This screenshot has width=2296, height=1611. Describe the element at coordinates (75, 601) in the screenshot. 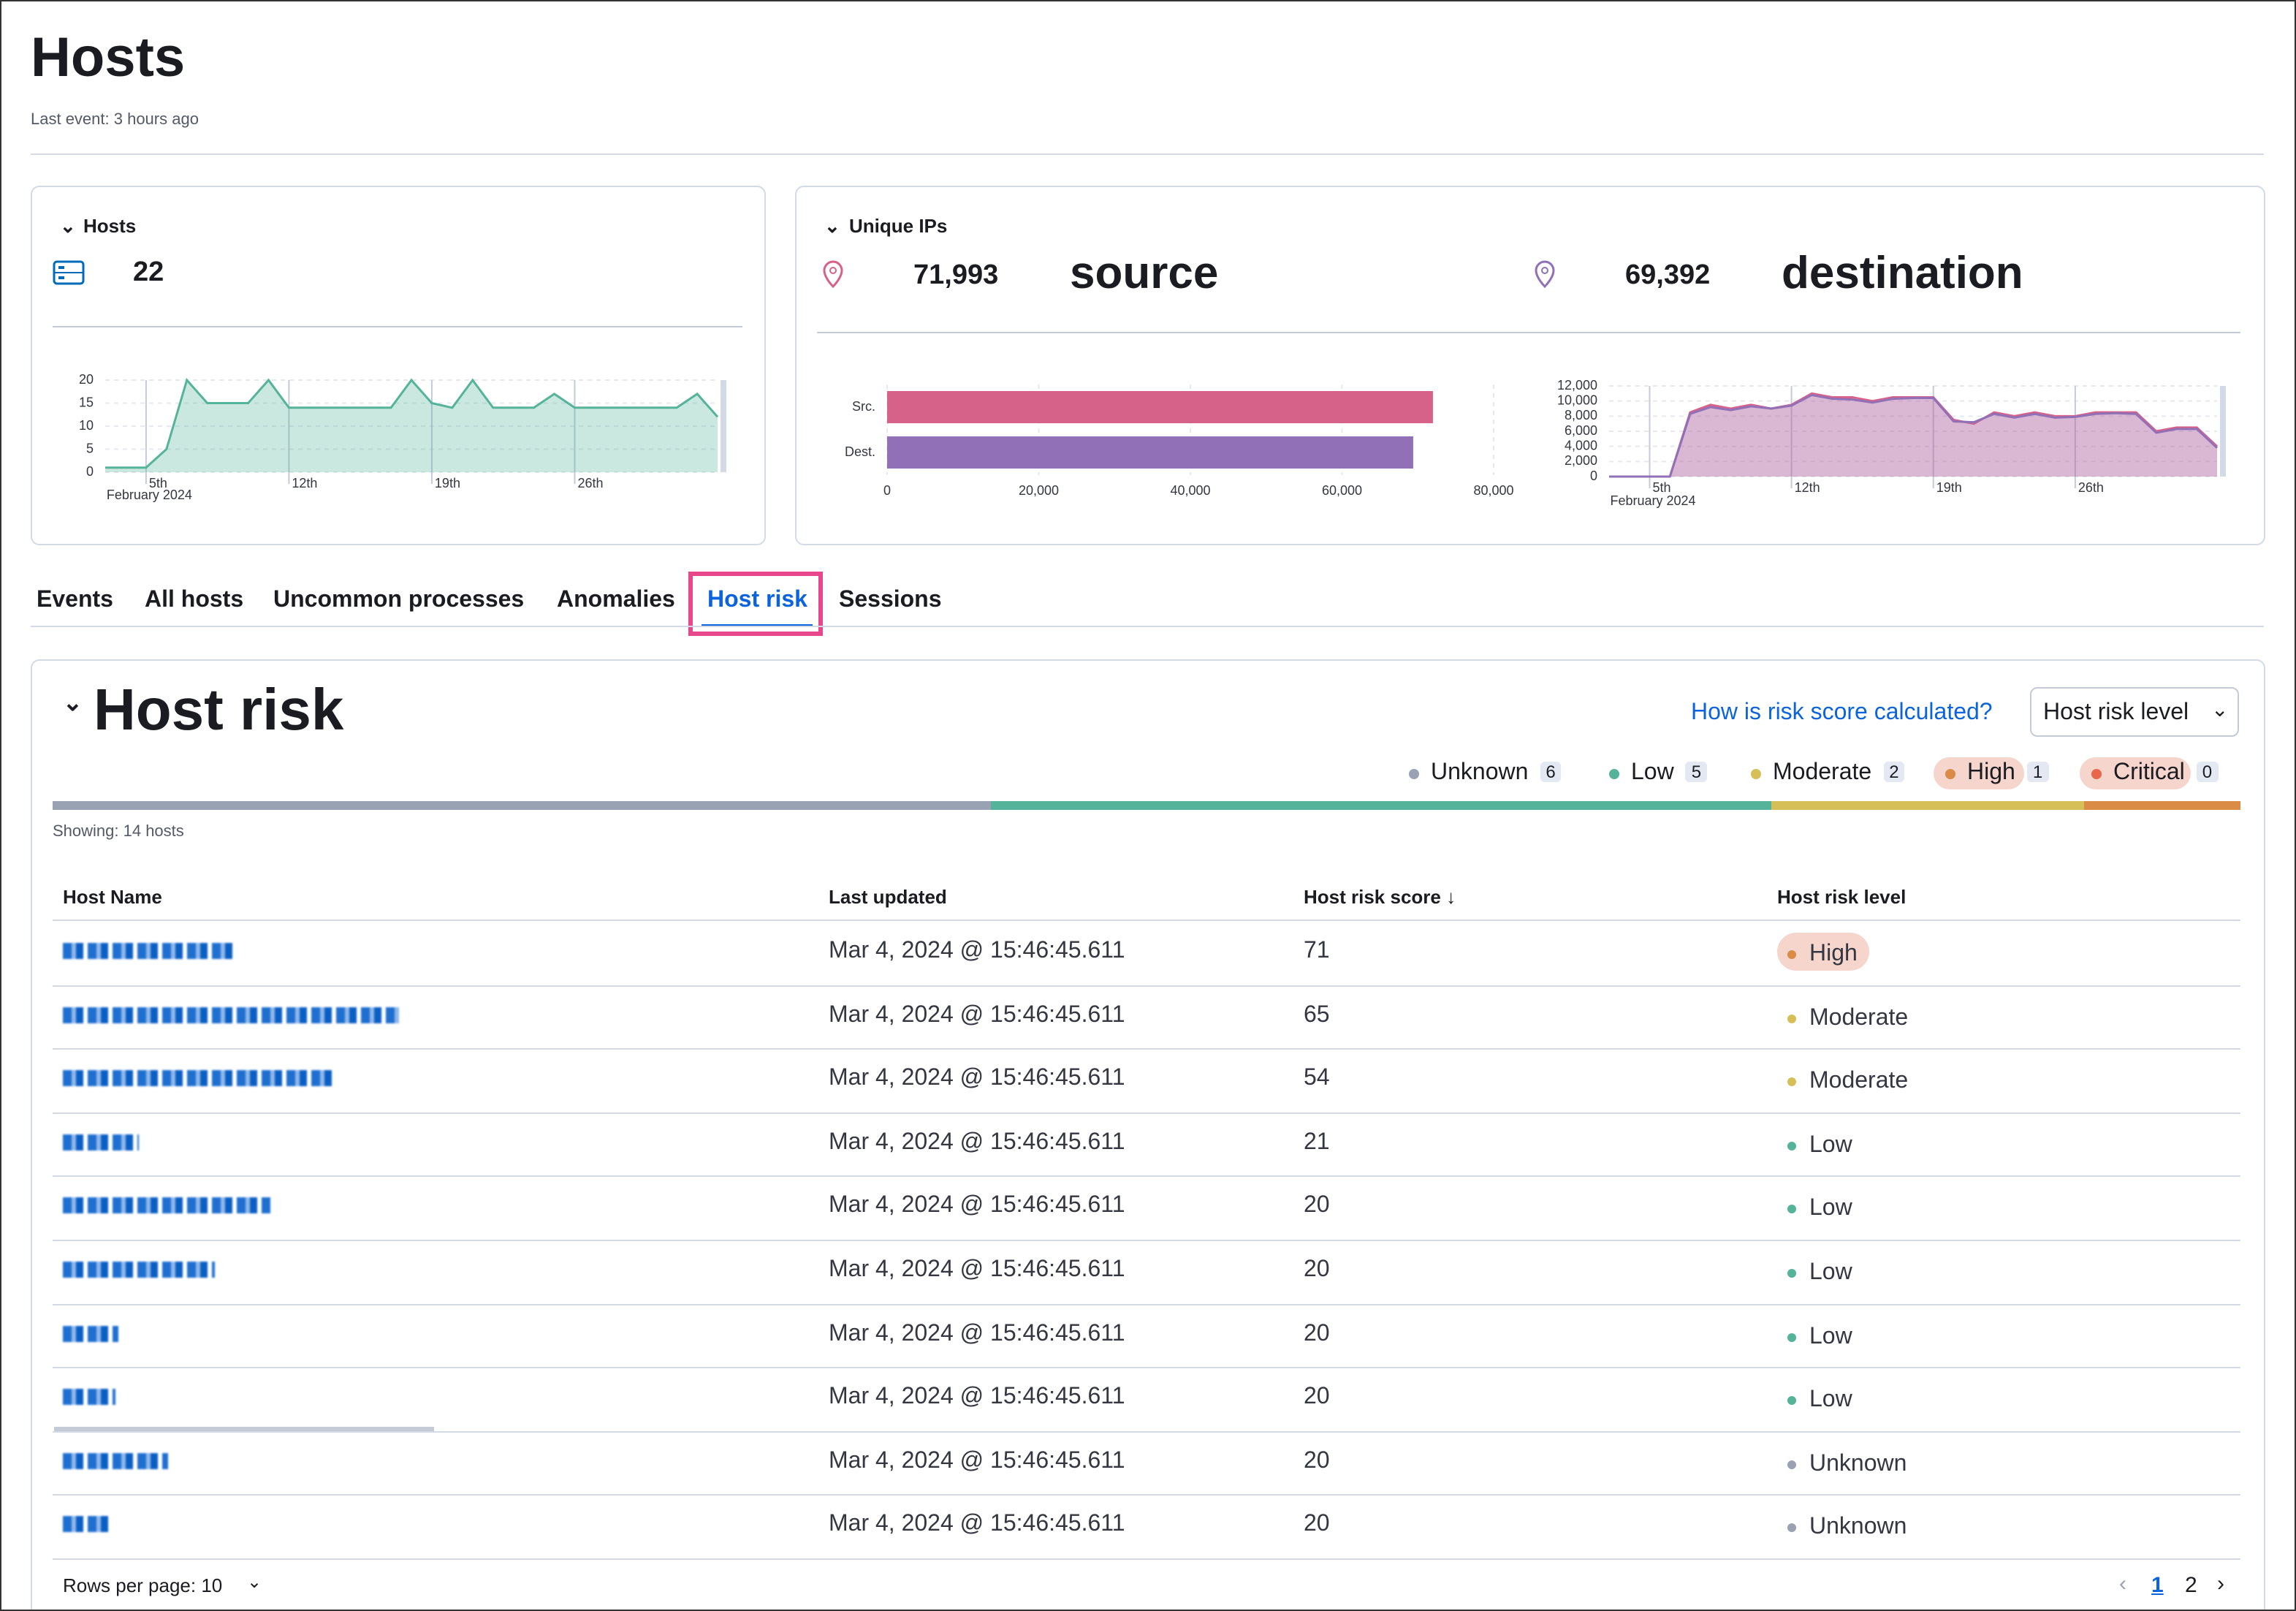

I see `tab: Events` at that location.